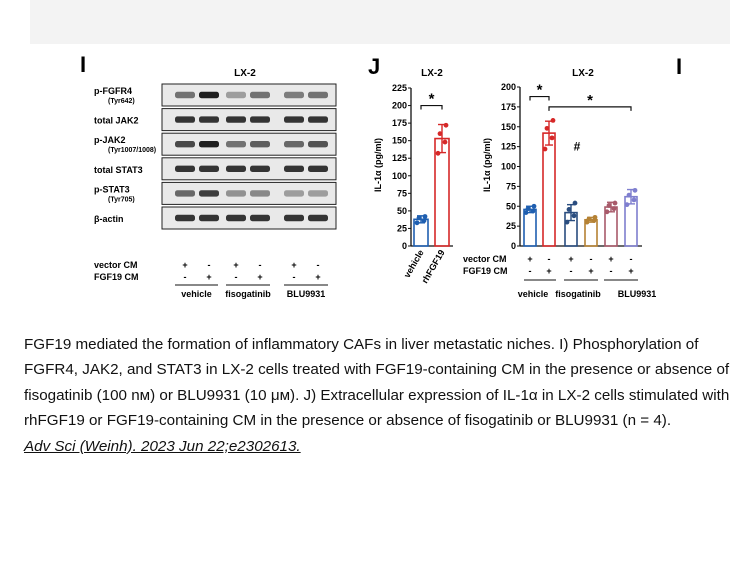 Image resolution: width=756 pixels, height=567 pixels. I want to click on y-tick-label: 200, so click(508, 87).